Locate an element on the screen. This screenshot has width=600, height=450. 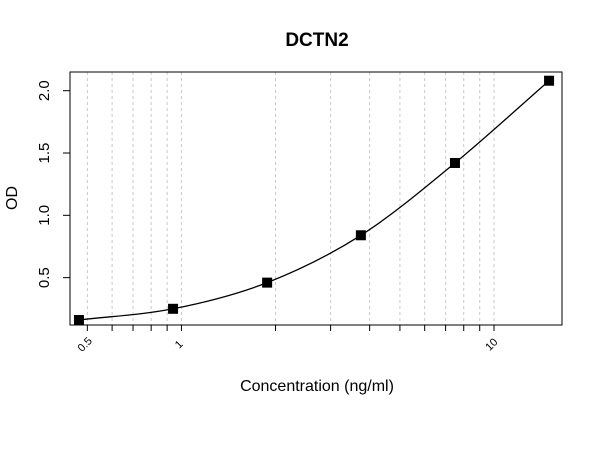
y-tick-label-3: 2.0 is located at coordinates (44, 90).